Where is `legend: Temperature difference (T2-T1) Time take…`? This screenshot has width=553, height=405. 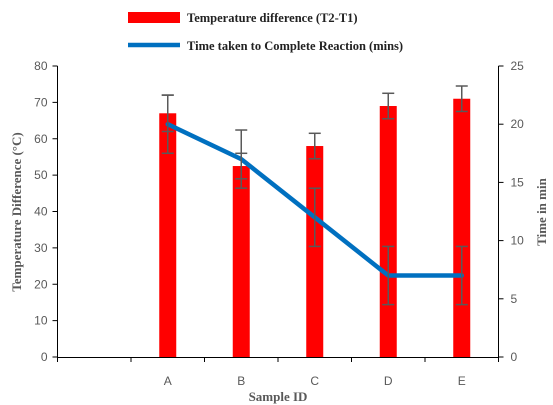 legend: Temperature difference (T2-T1) Time take… is located at coordinates (265, 32).